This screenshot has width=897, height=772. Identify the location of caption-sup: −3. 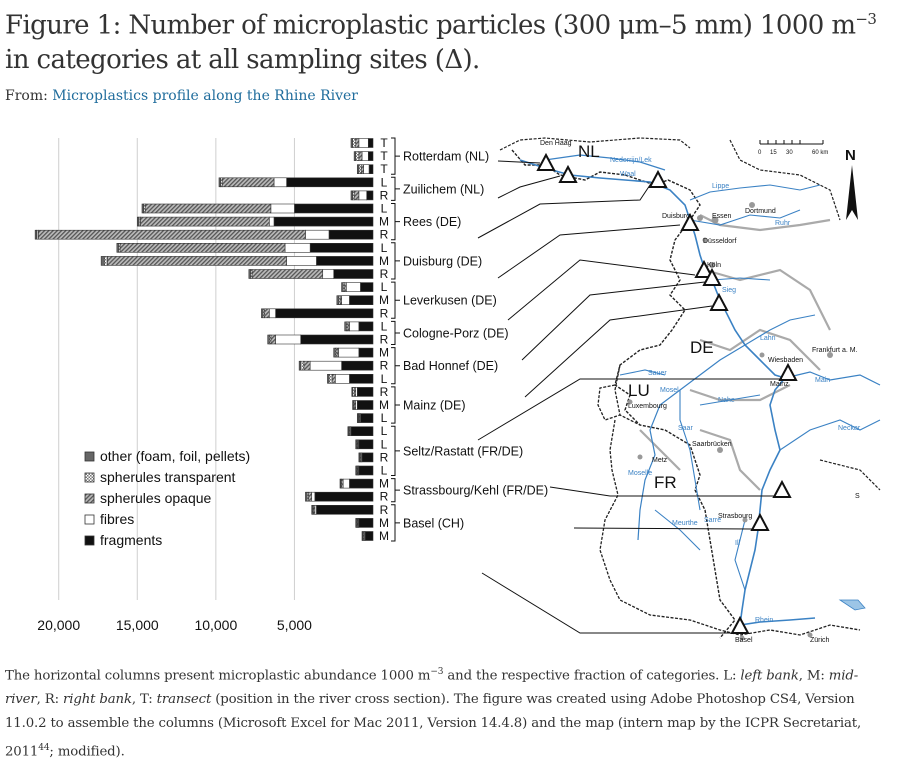
(437, 672).